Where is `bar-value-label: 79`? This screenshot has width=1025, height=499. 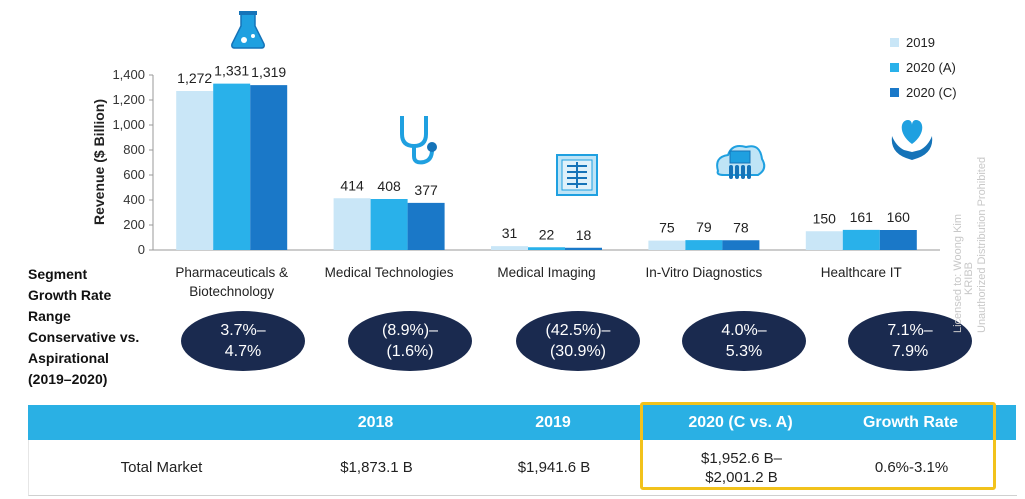
bar-value-label: 79 is located at coordinates (704, 227).